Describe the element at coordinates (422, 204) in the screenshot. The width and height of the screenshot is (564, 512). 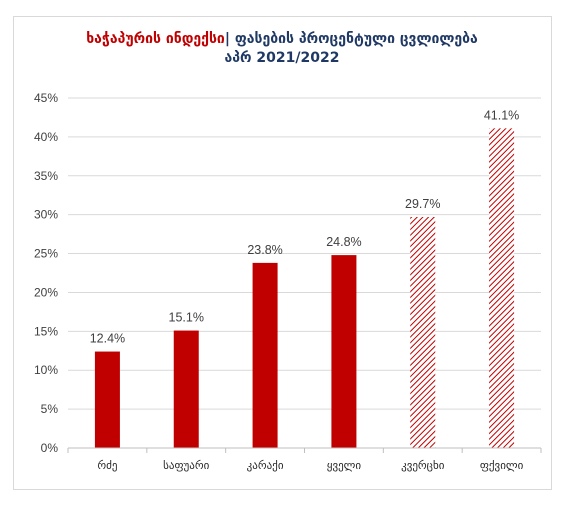
I see `data-label: 29.7%` at that location.